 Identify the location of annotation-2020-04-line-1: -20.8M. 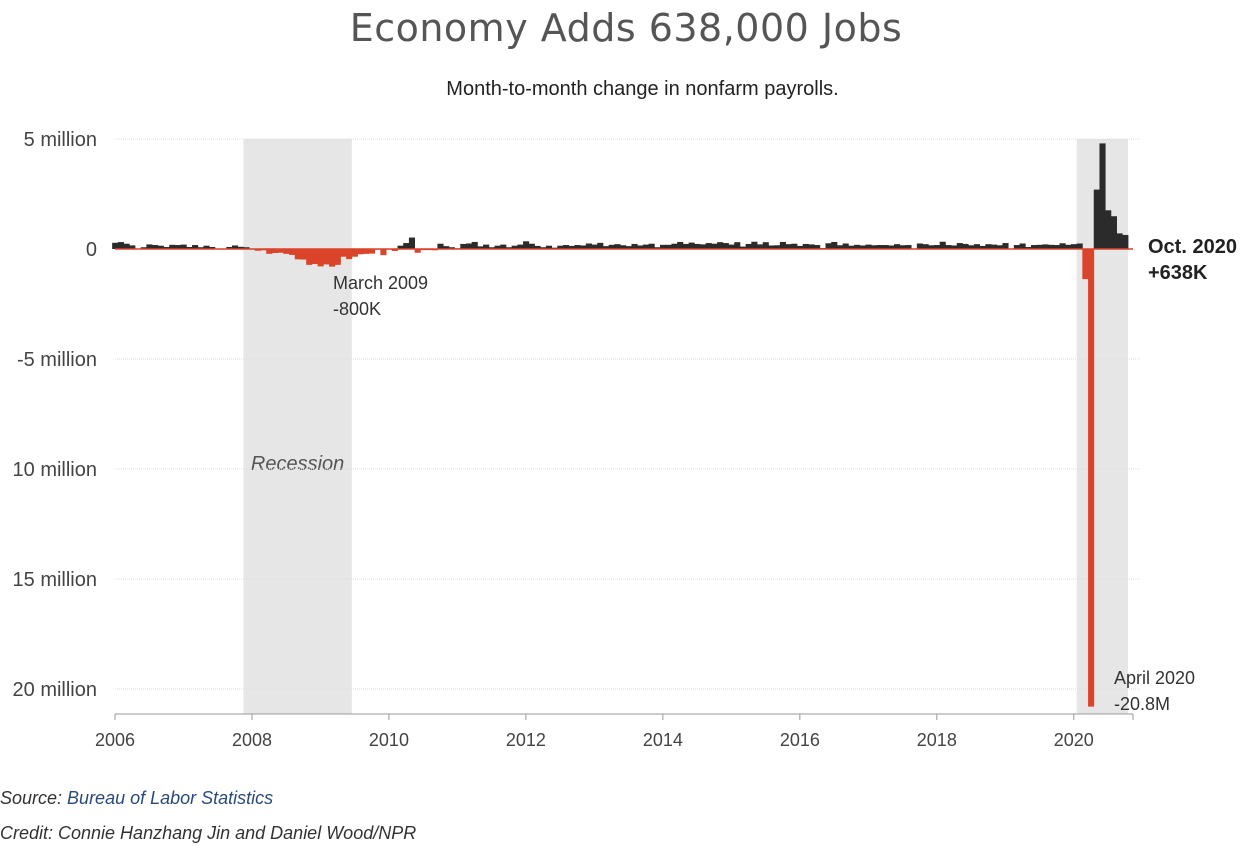
(1142, 704).